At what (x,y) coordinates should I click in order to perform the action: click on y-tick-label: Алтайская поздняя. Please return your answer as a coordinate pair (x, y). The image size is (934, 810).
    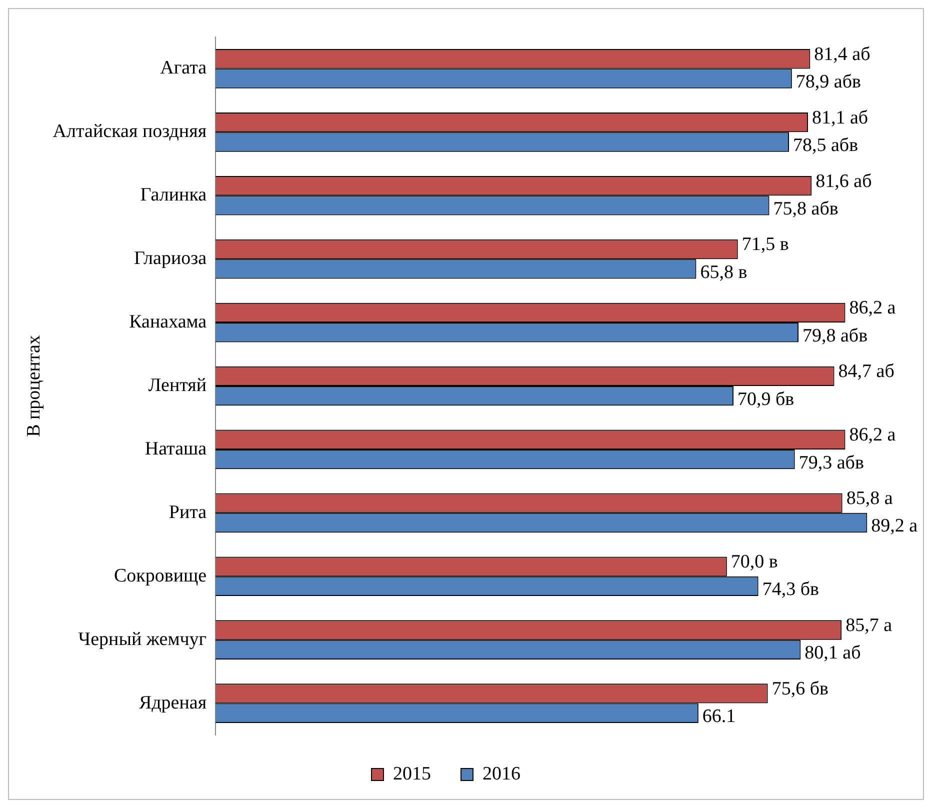
    Looking at the image, I should click on (129, 131).